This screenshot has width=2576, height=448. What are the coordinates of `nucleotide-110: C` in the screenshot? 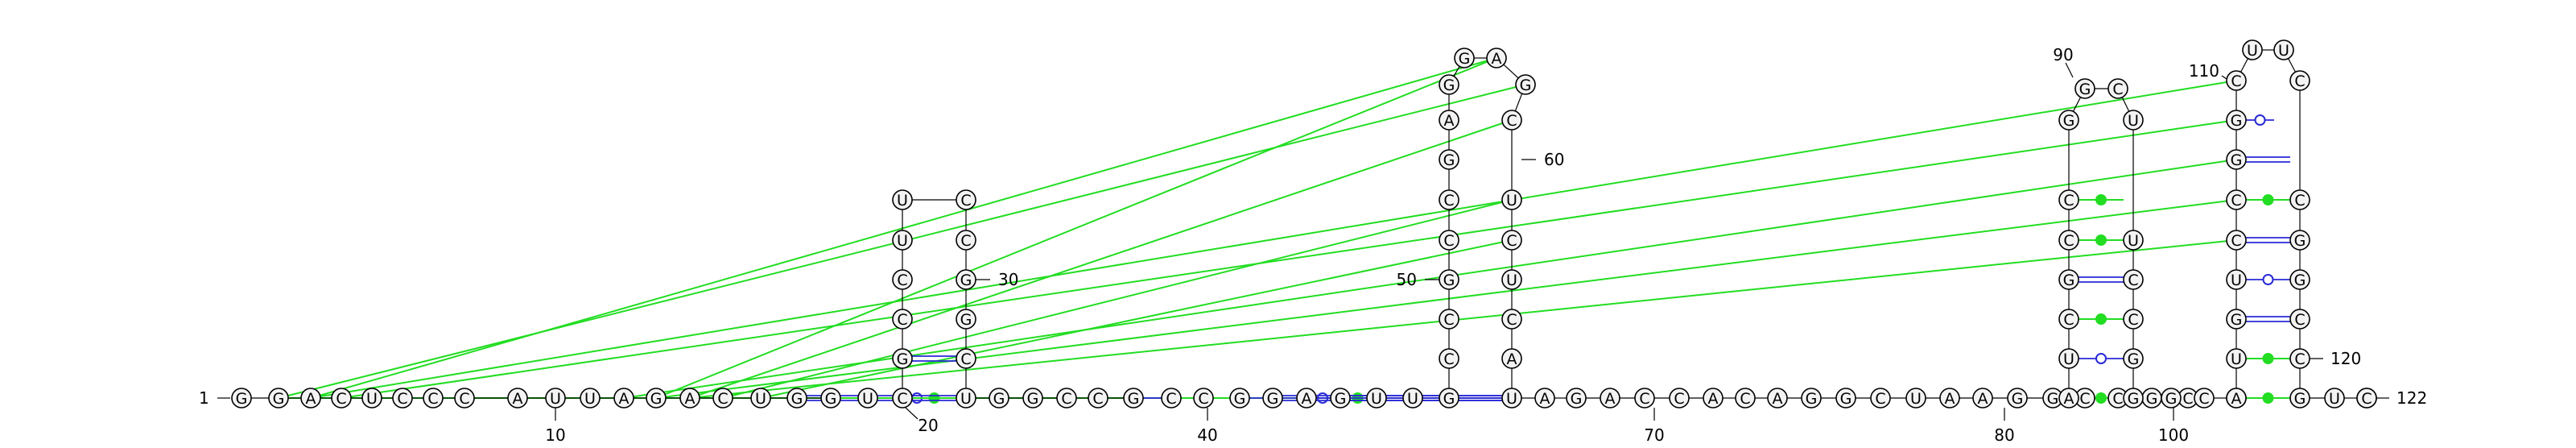 It's located at (2236, 80).